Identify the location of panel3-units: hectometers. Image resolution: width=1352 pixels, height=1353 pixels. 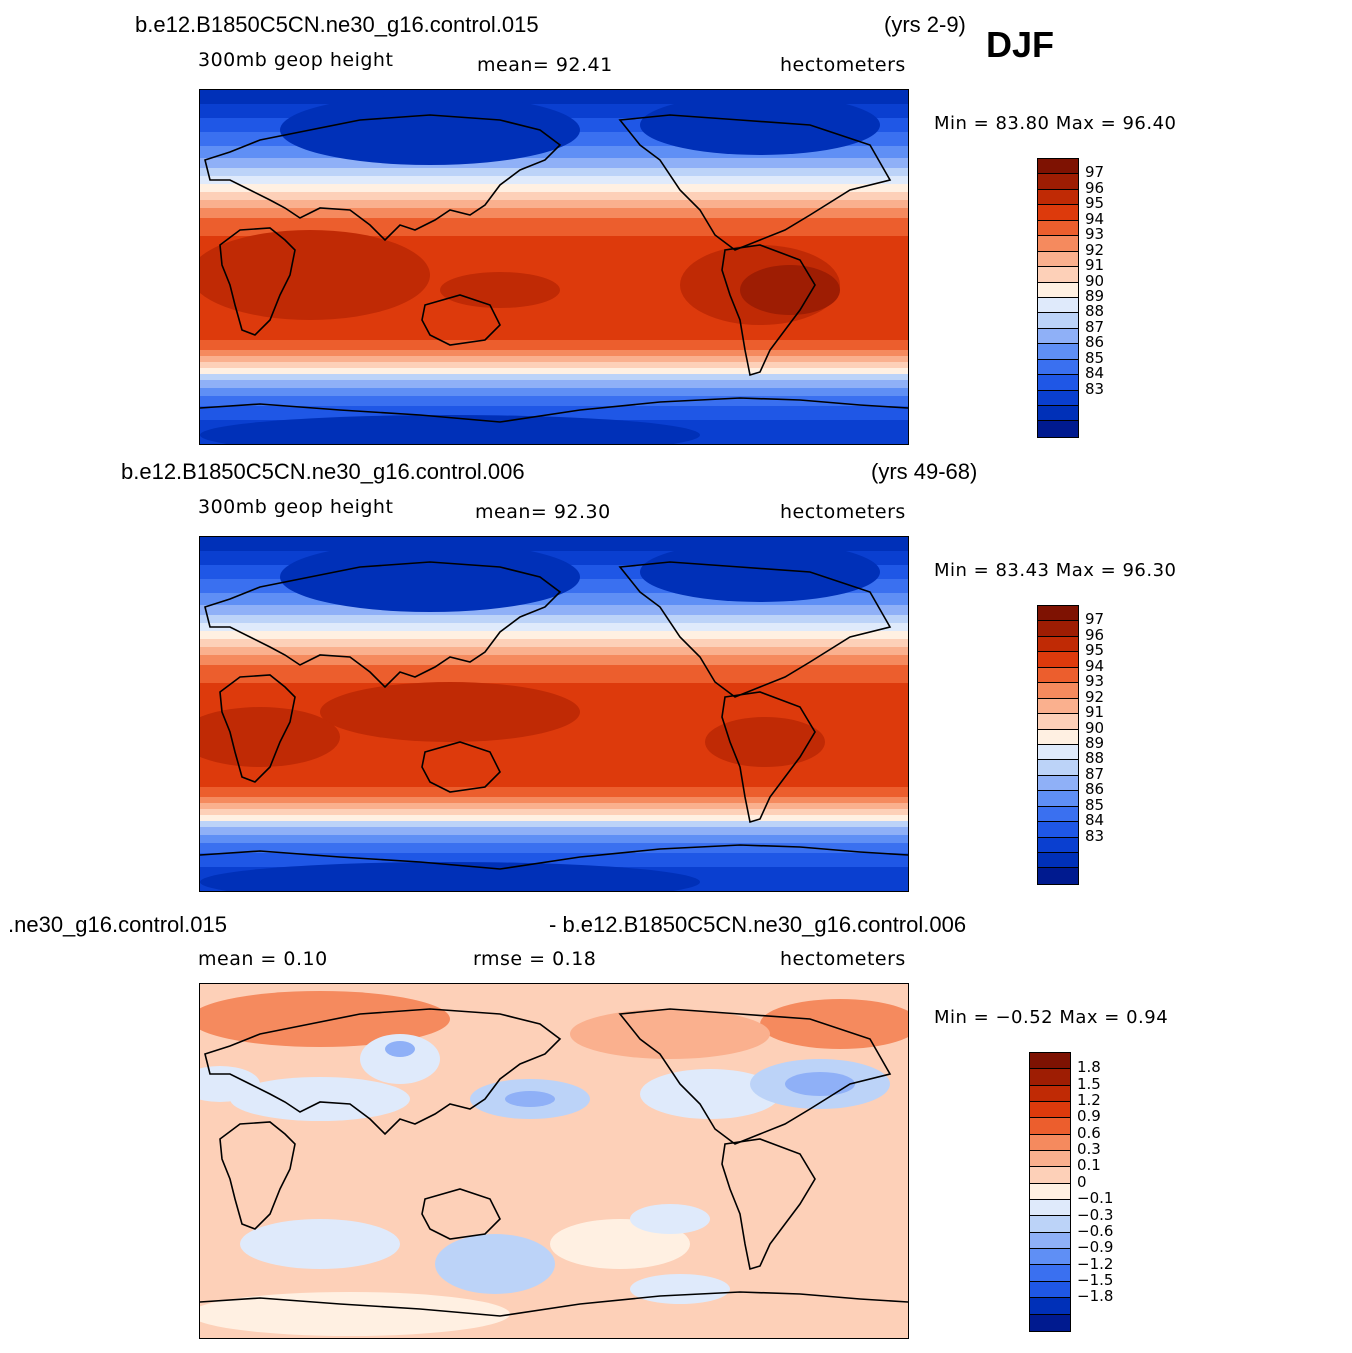
(843, 959).